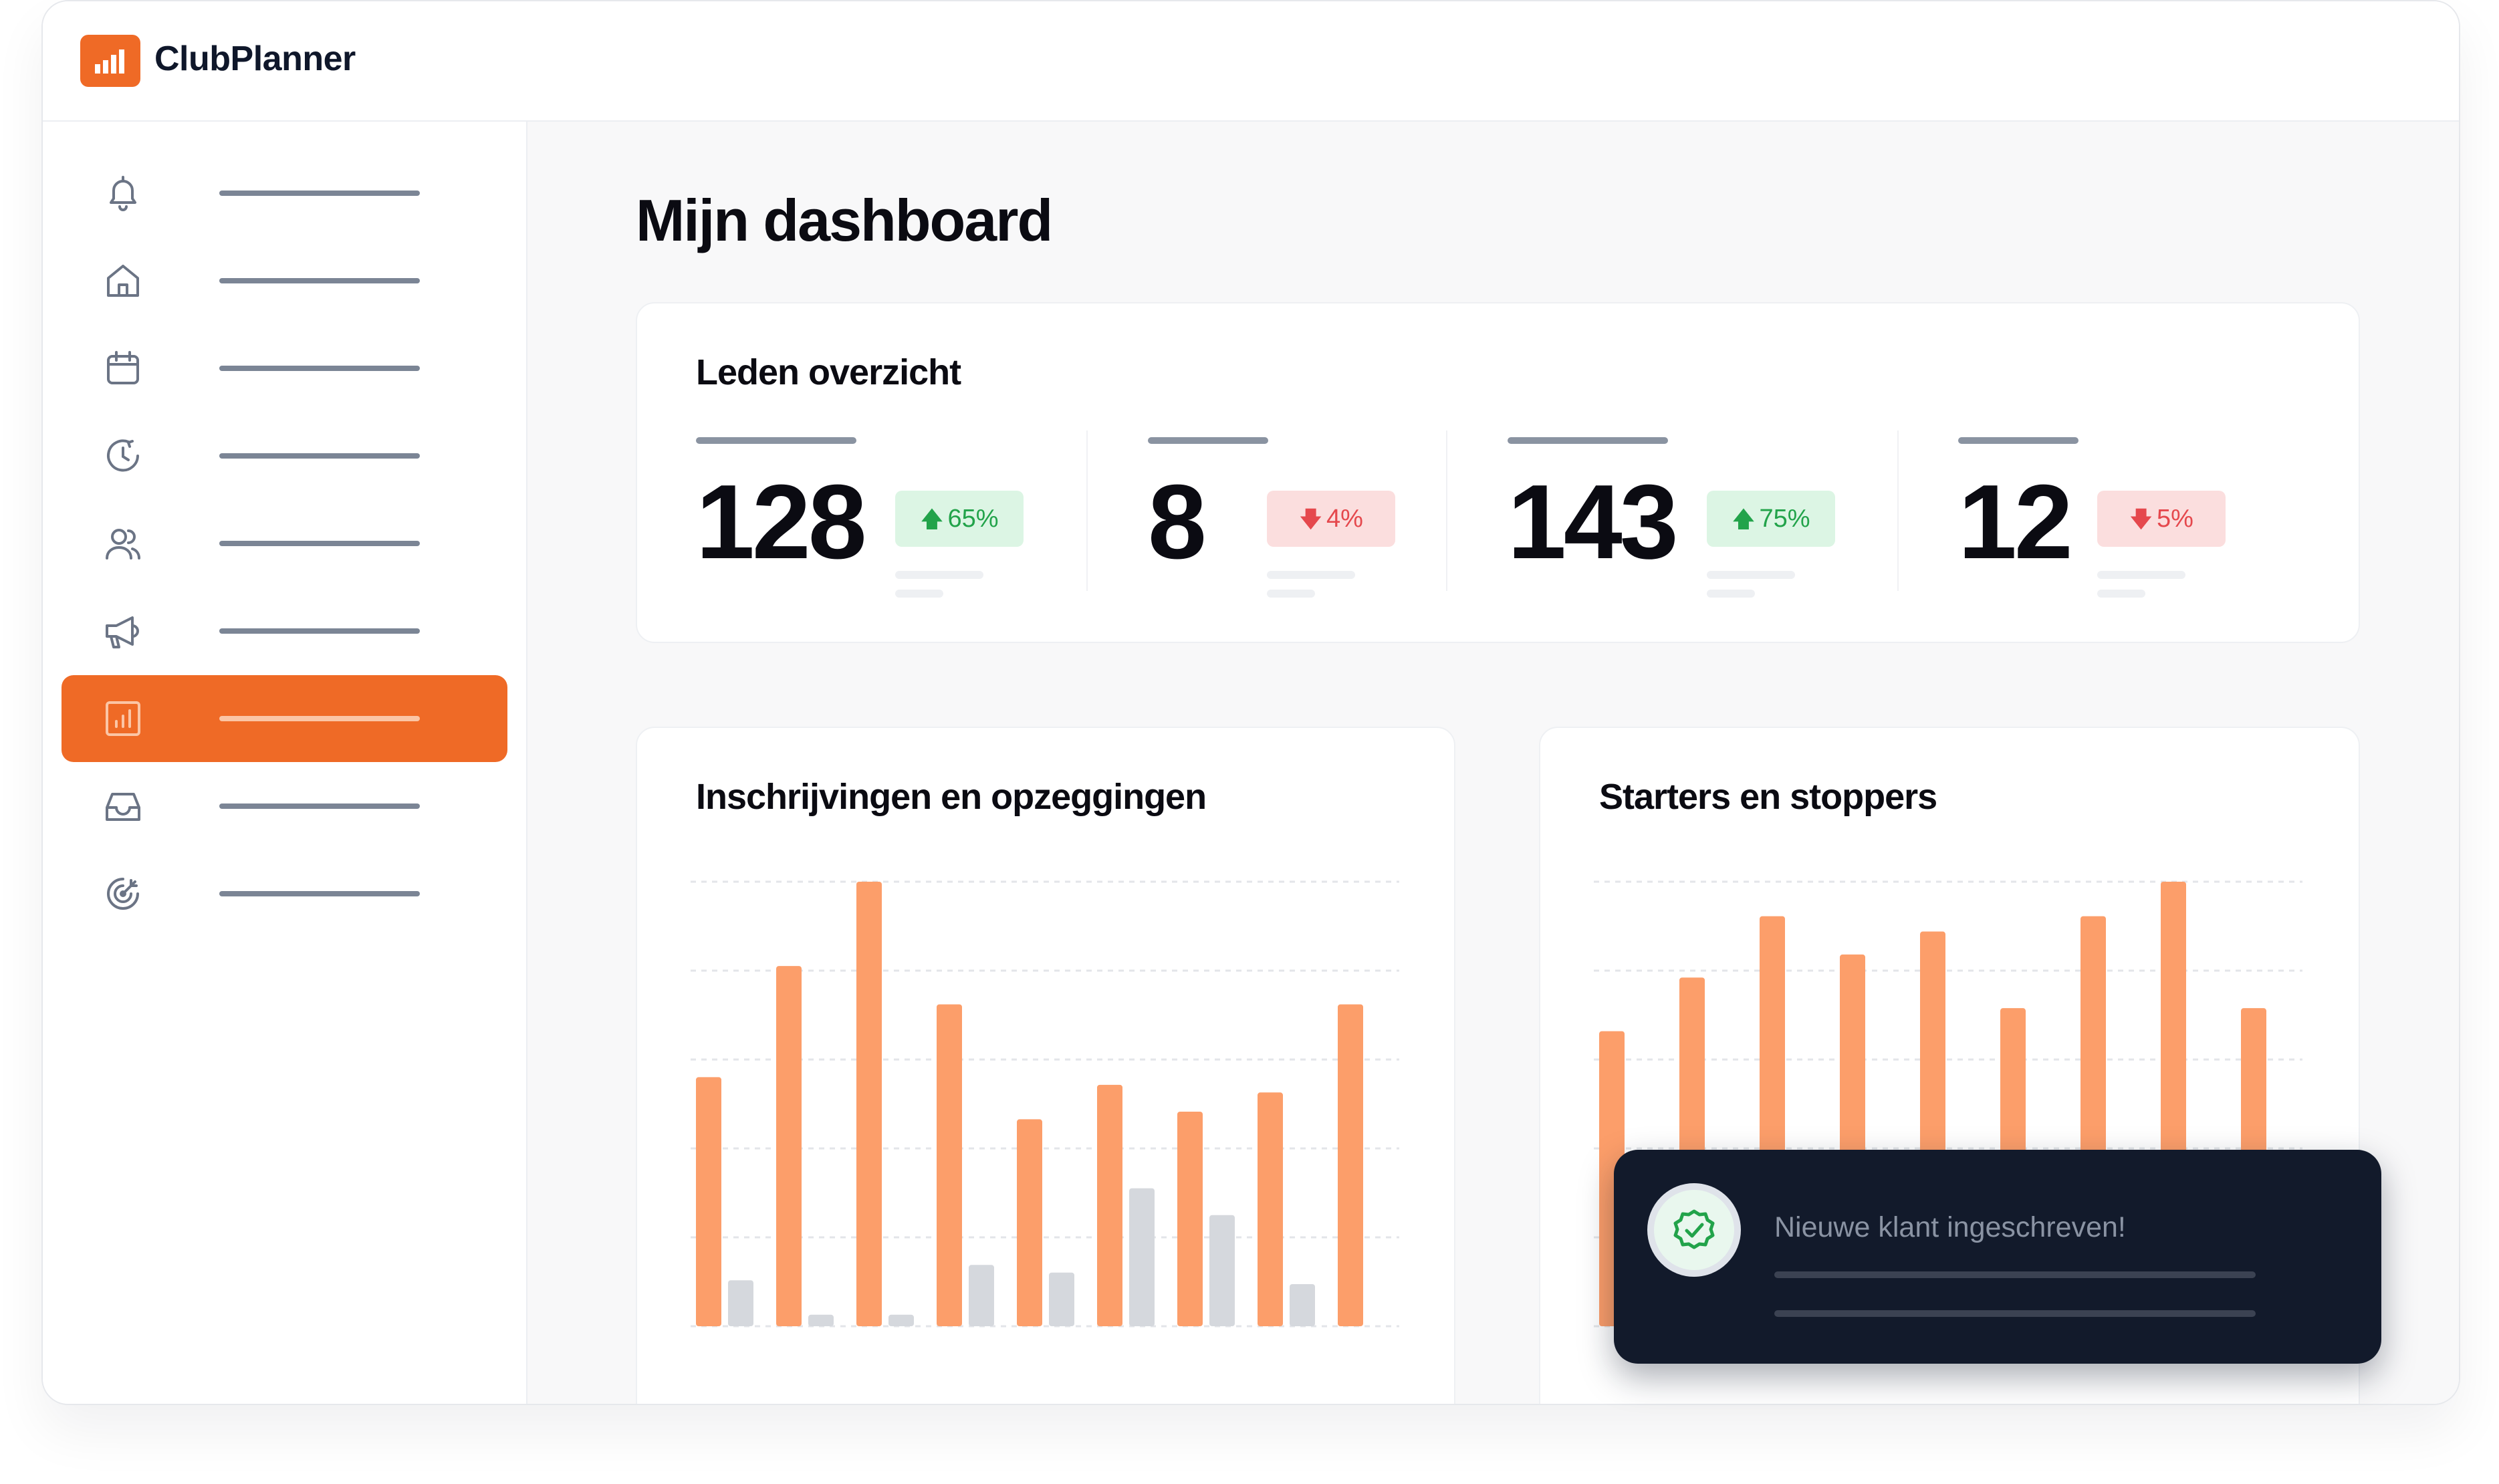 This screenshot has width=2499, height=1484. Describe the element at coordinates (110, 61) in the screenshot. I see `logo-icon` at that location.